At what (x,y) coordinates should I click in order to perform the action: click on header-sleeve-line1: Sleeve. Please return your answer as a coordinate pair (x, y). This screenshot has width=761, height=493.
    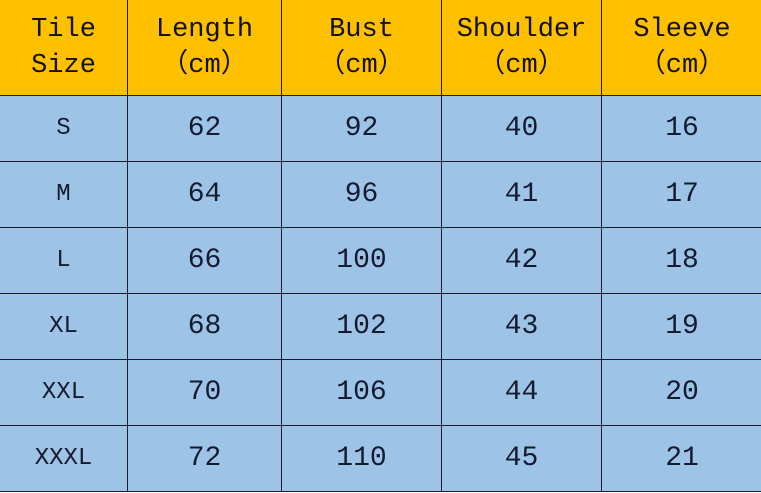
    Looking at the image, I should click on (682, 29).